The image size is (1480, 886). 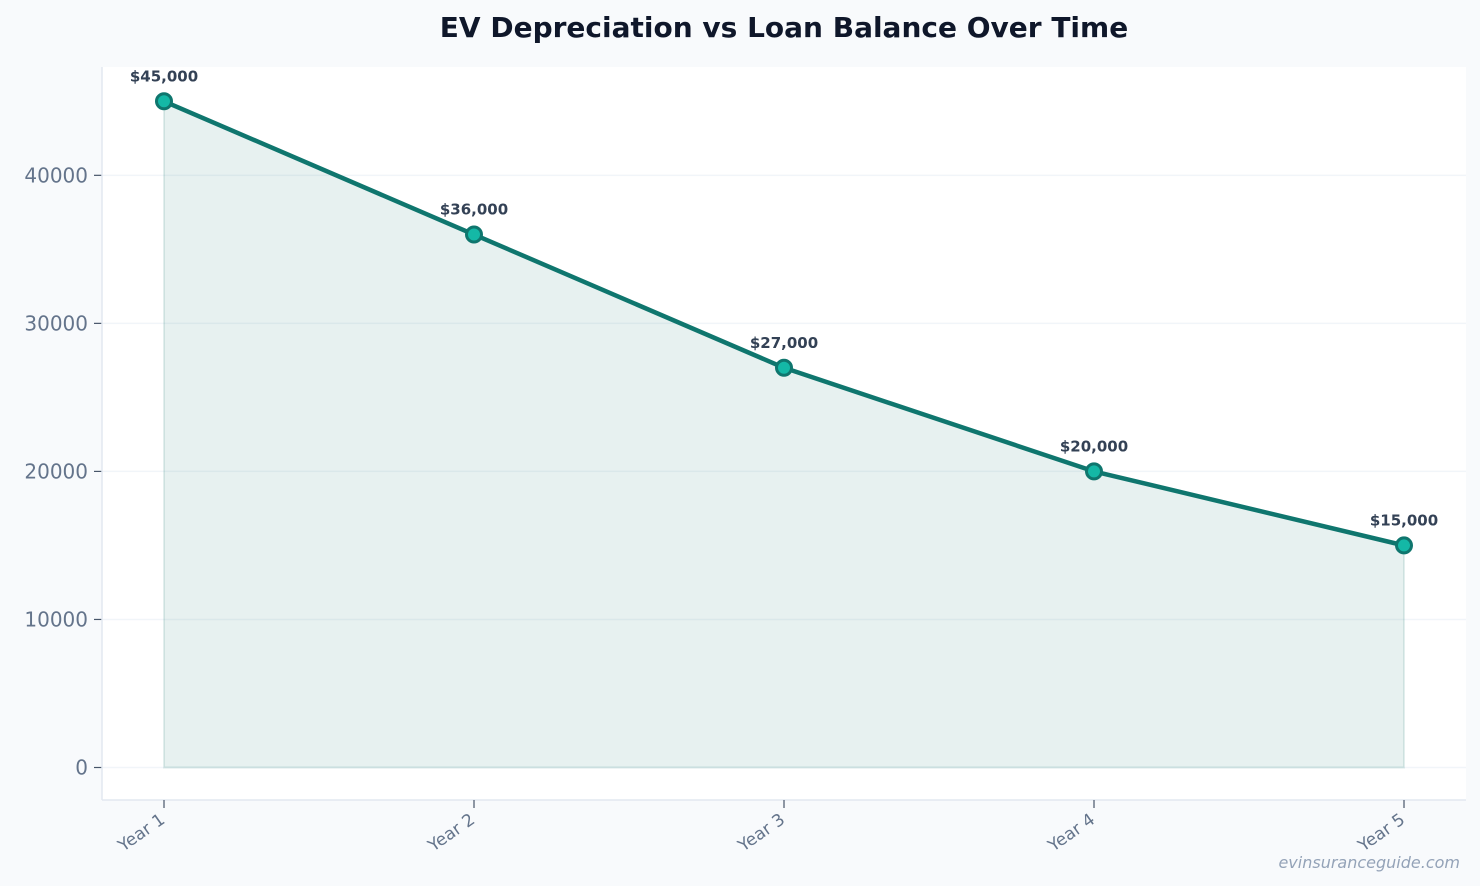 What do you see at coordinates (56, 175) in the screenshot?
I see `ytick-label-40000: 40000` at bounding box center [56, 175].